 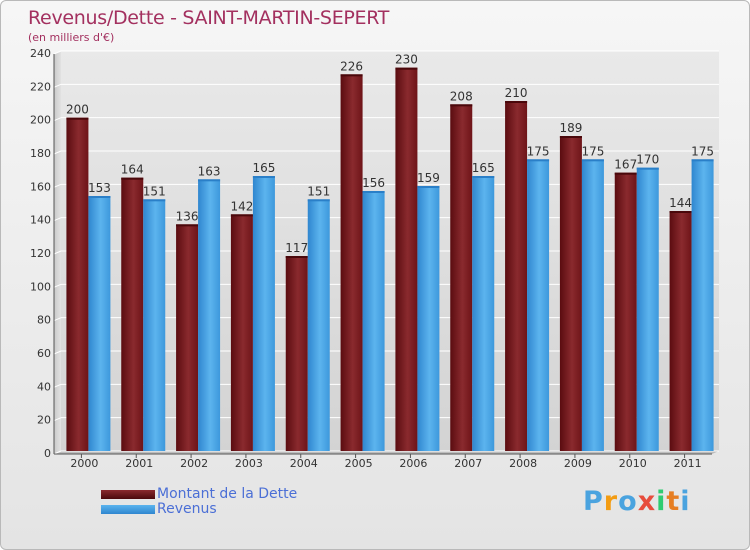 What do you see at coordinates (468, 463) in the screenshot?
I see `x-tick-label: 2007` at bounding box center [468, 463].